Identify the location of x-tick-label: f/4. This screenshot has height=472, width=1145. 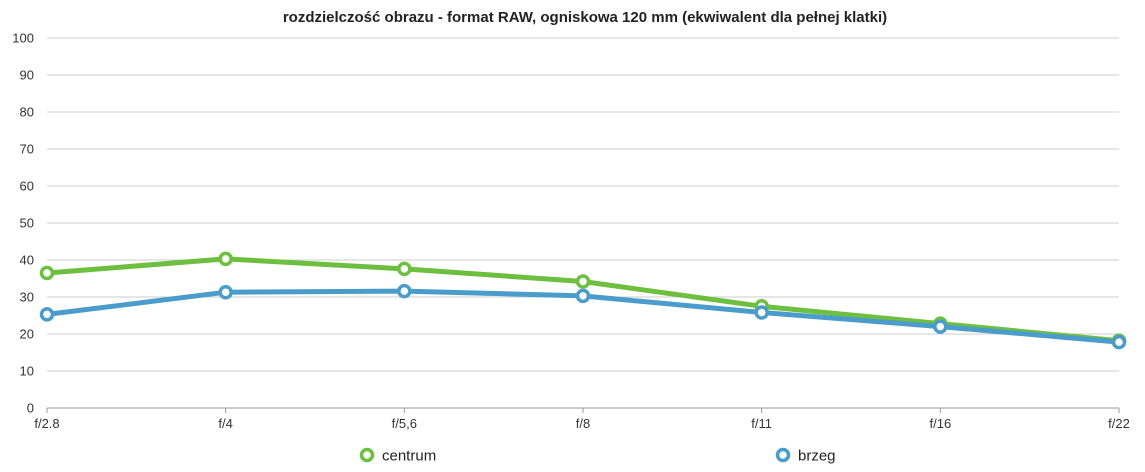
(225, 423).